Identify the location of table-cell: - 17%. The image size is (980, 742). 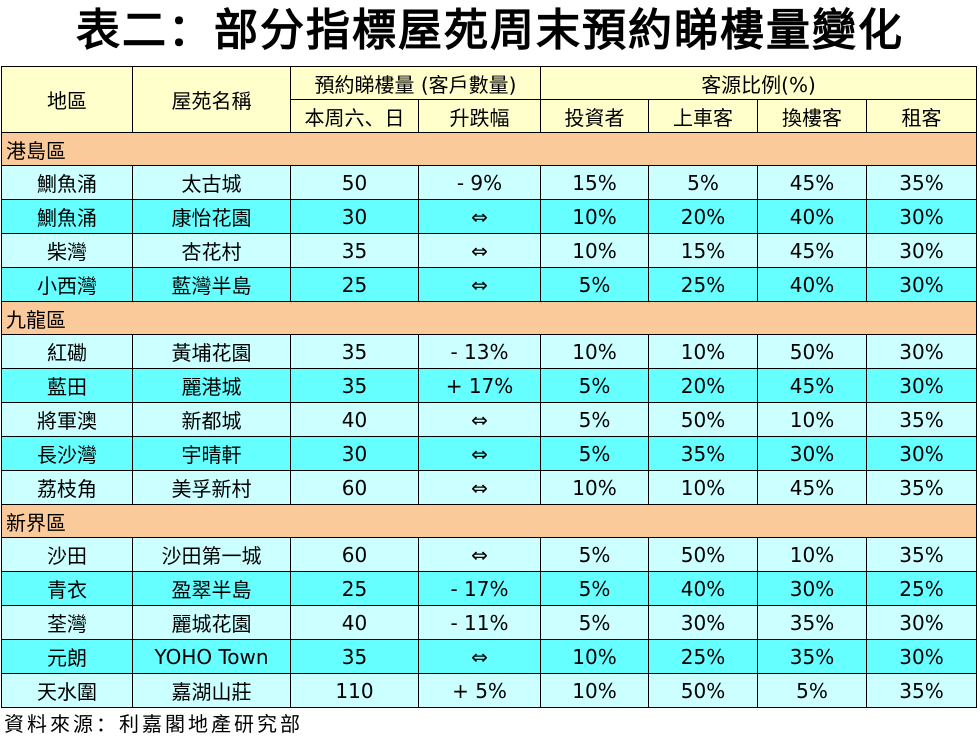
(479, 588).